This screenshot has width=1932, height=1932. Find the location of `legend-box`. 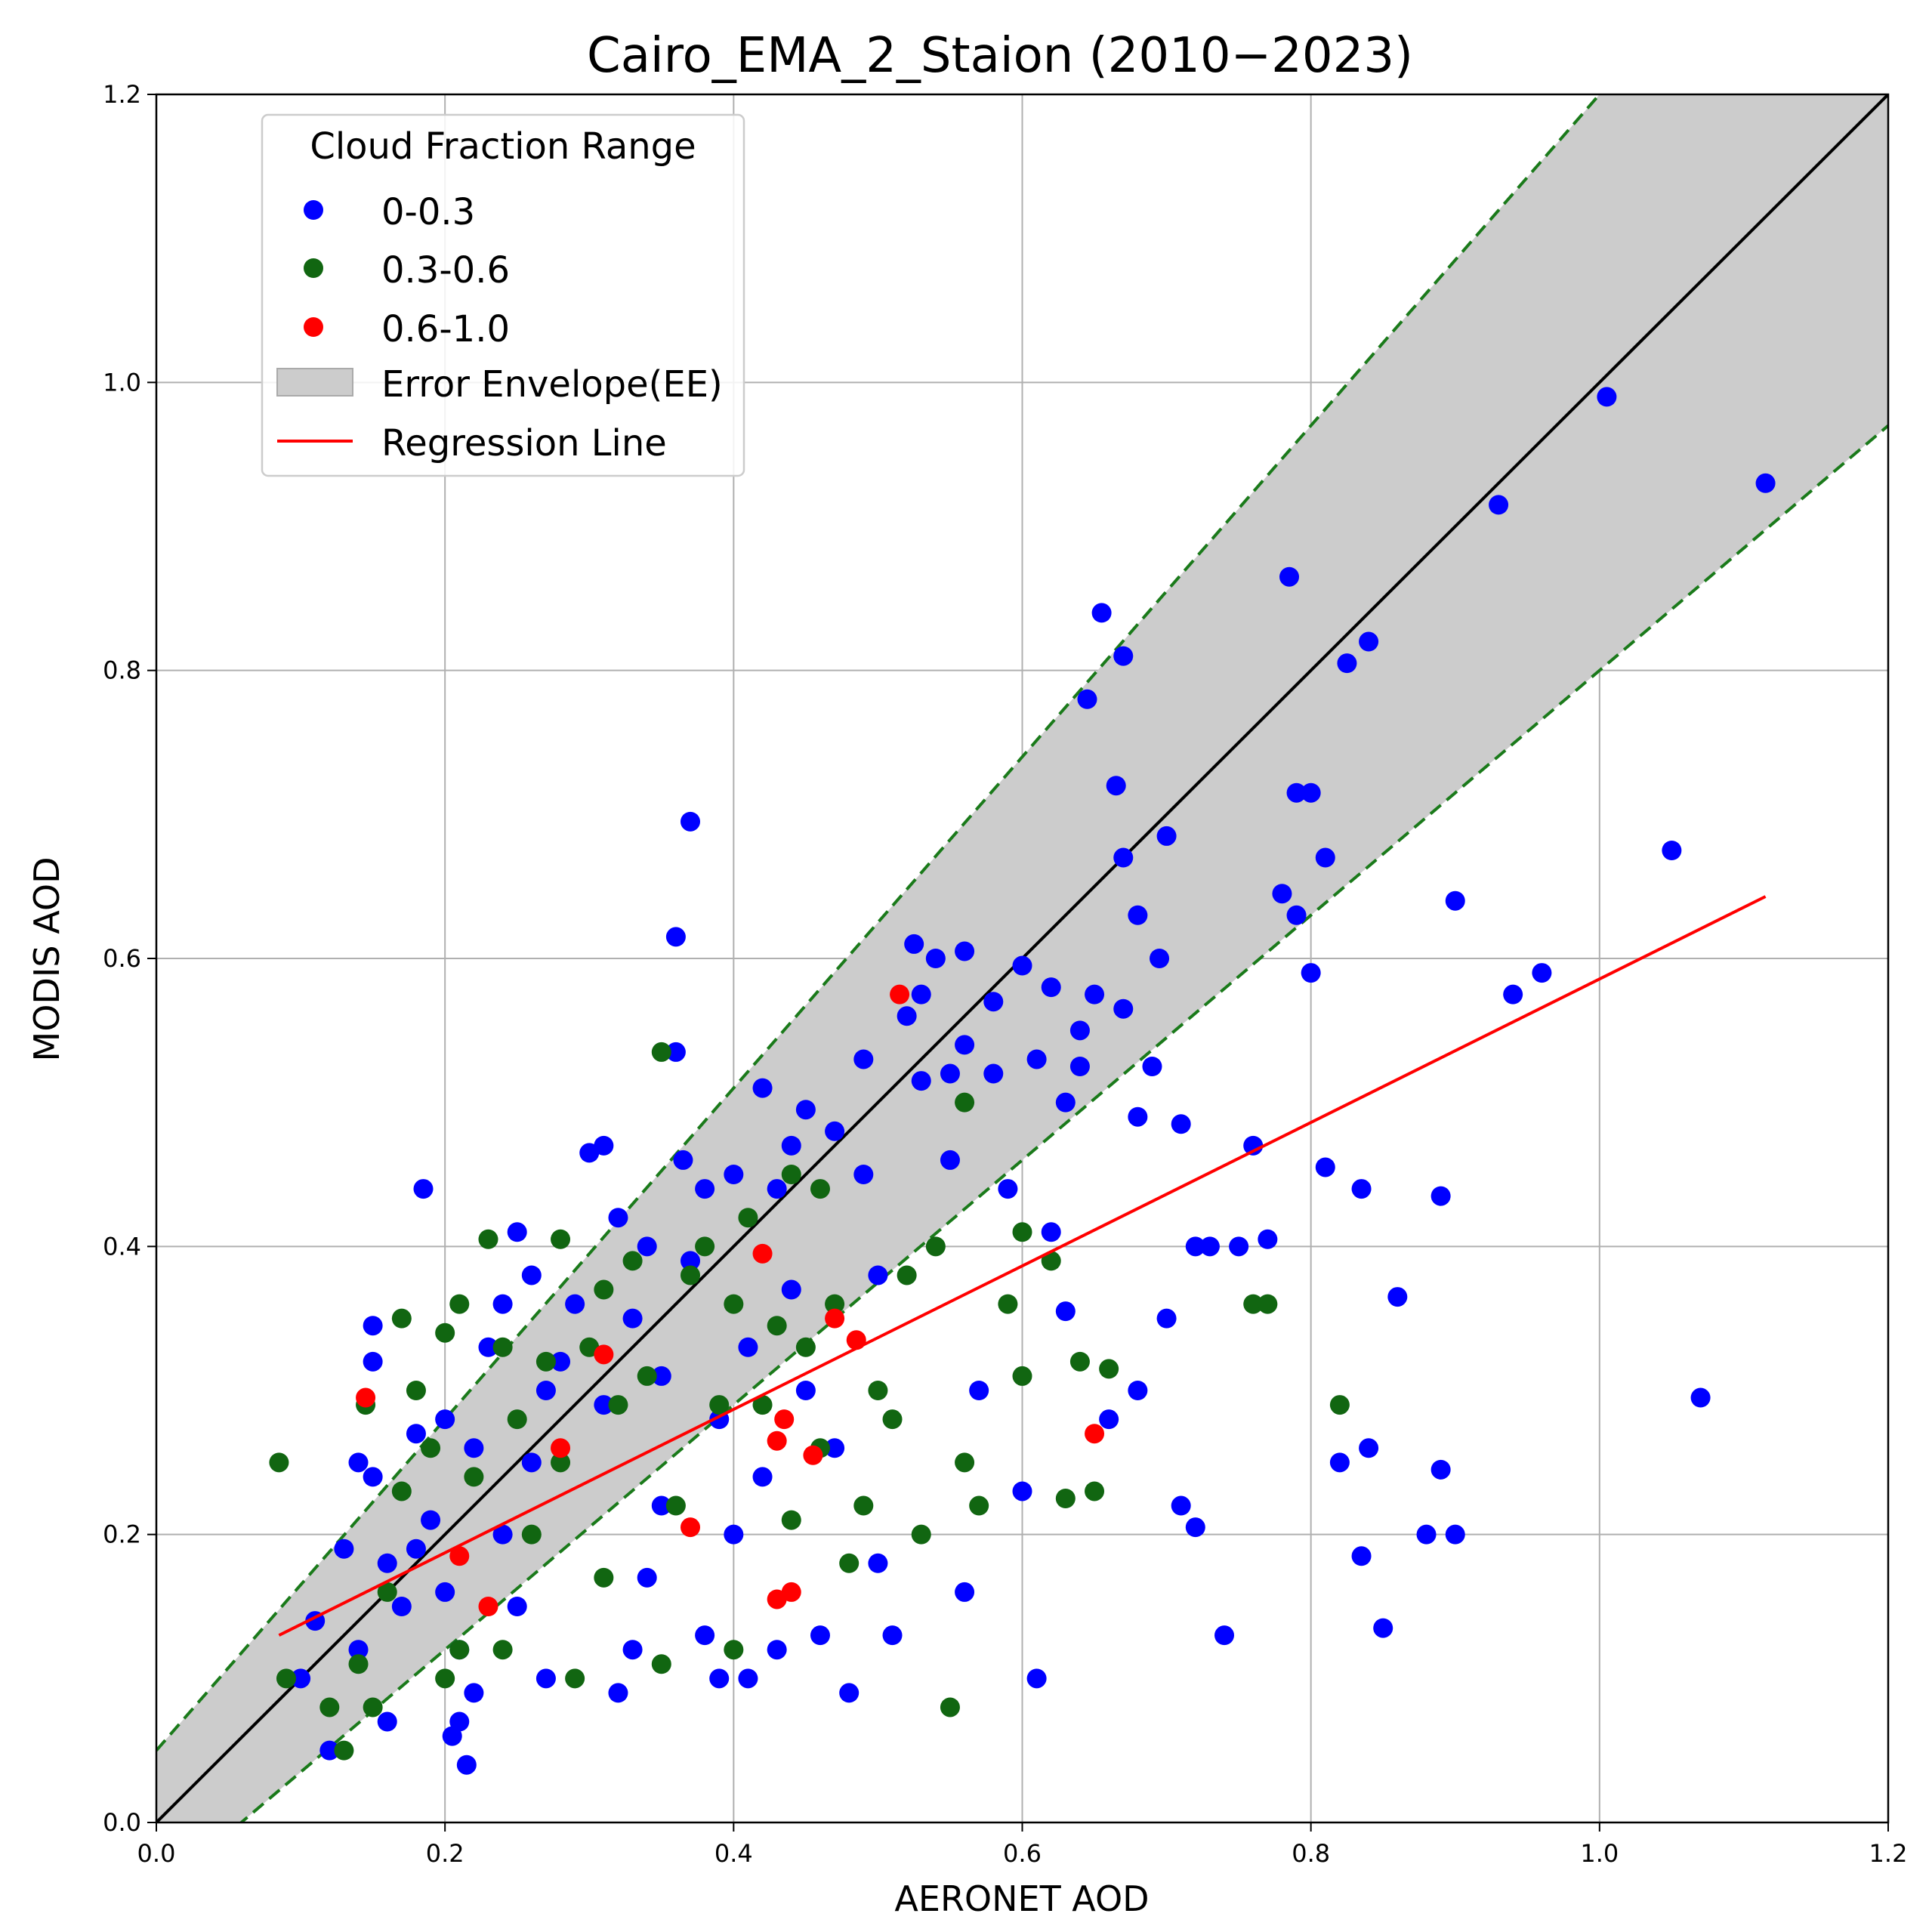

legend-box is located at coordinates (503, 295).